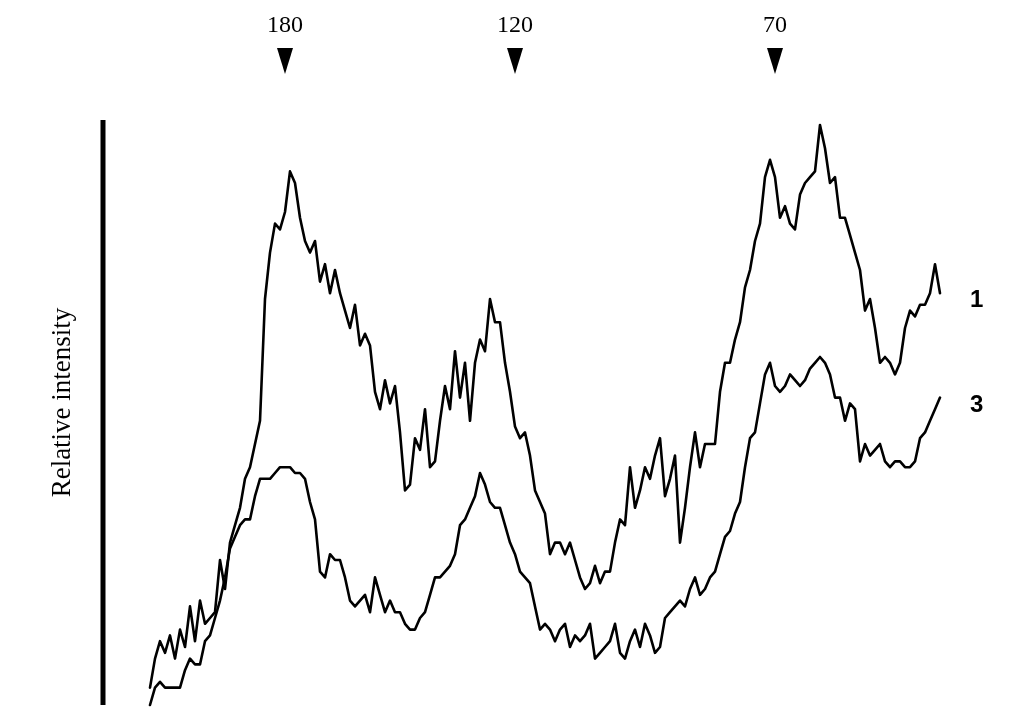  Describe the element at coordinates (977, 299) in the screenshot. I see `series-label: 1` at that location.